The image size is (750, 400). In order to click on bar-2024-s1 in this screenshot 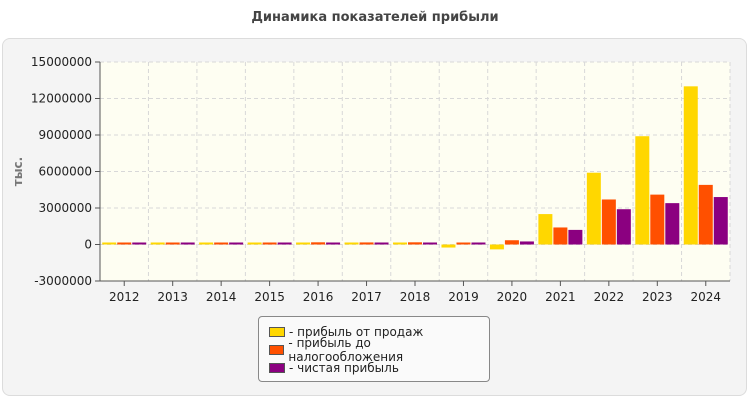, I will do `click(705, 214)`.